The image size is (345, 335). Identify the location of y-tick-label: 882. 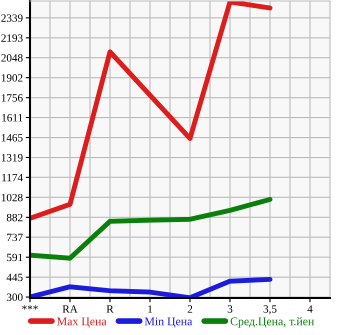
(14, 218).